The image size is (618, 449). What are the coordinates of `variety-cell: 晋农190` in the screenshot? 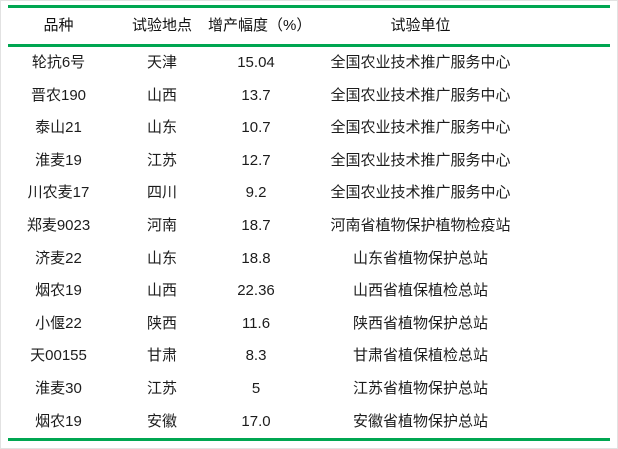 It's located at (58, 95).